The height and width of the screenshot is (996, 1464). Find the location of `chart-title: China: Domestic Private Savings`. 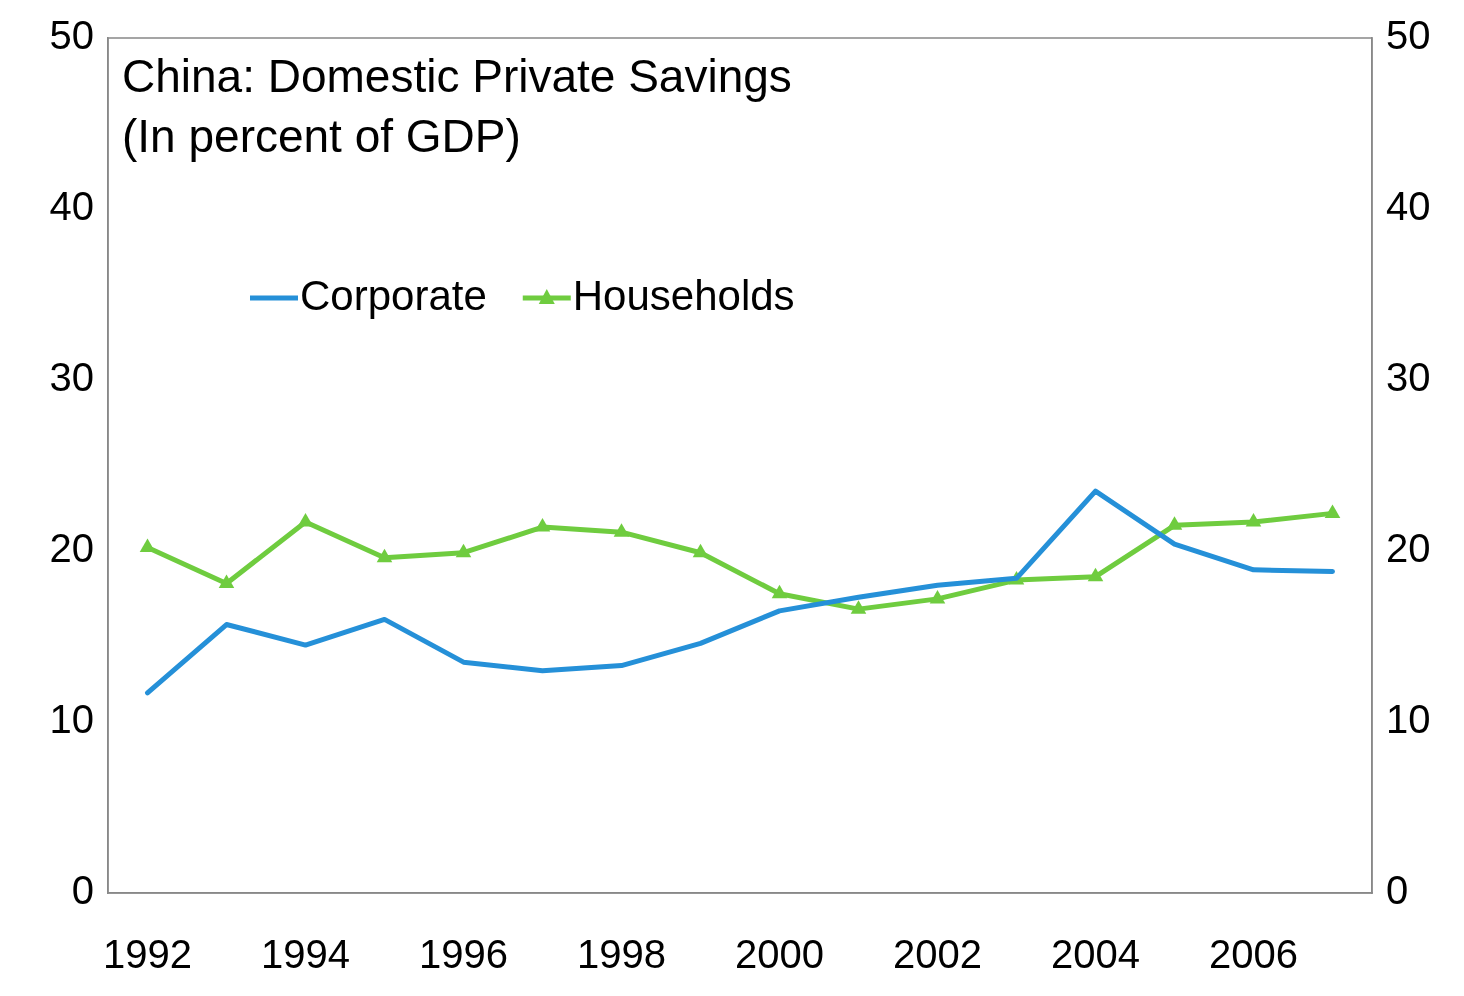

chart-title: China: Domestic Private Savings is located at coordinates (457, 75).